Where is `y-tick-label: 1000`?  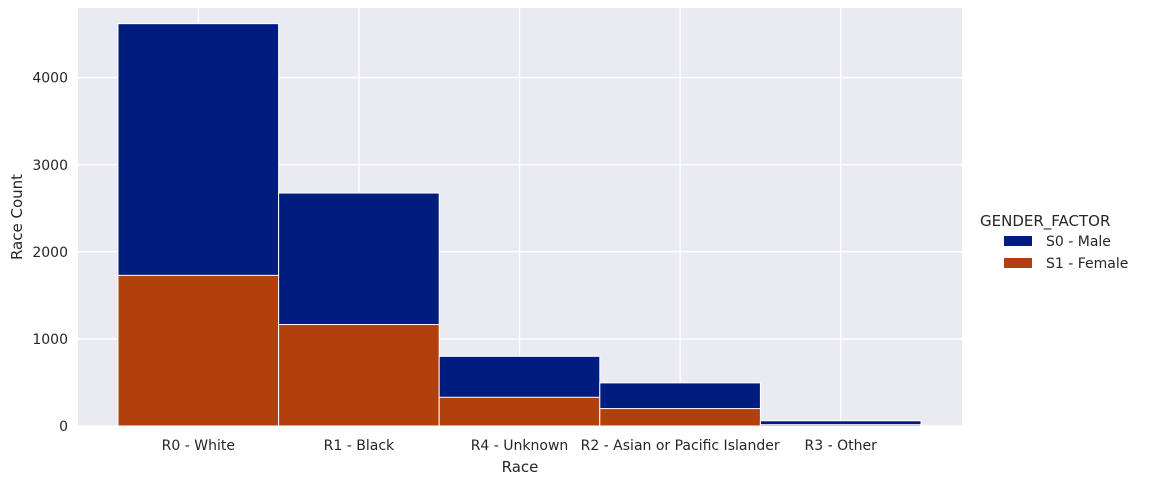
y-tick-label: 1000 is located at coordinates (50, 340).